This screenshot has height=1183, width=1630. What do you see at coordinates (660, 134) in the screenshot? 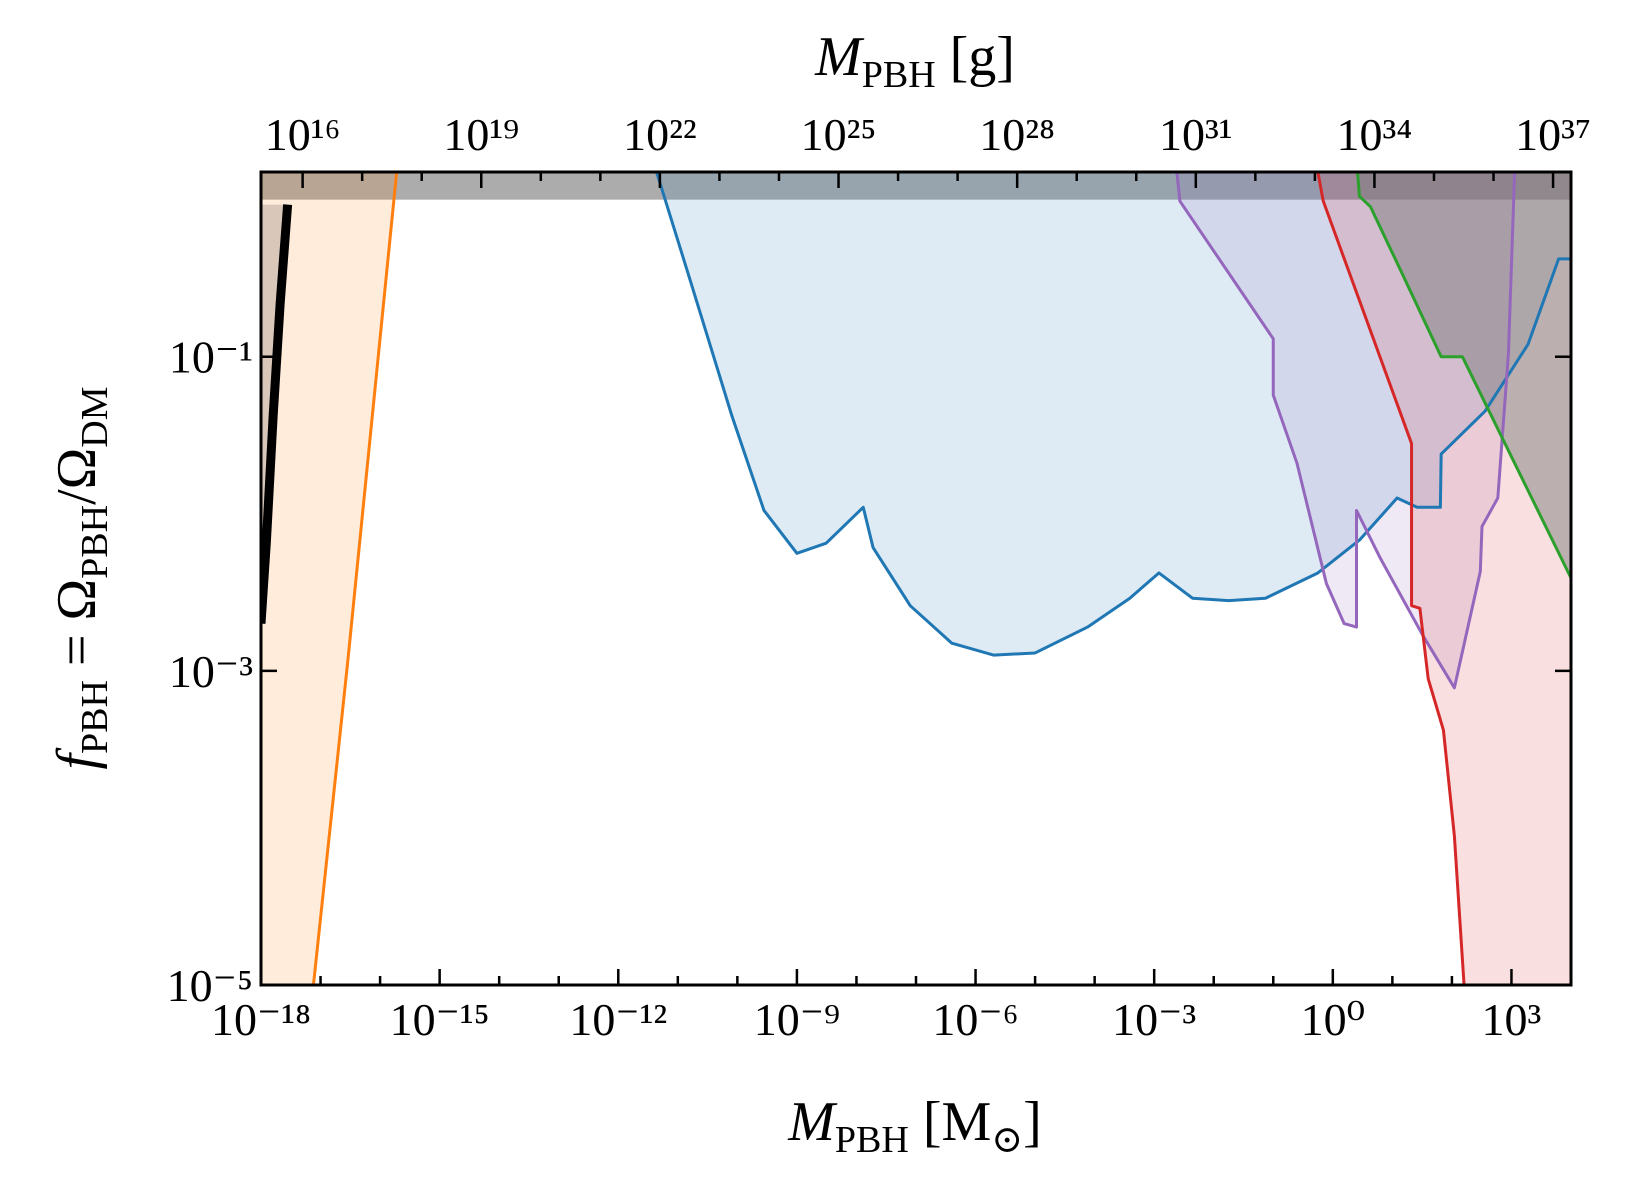
I see `x2-tick-label: 10²²` at bounding box center [660, 134].